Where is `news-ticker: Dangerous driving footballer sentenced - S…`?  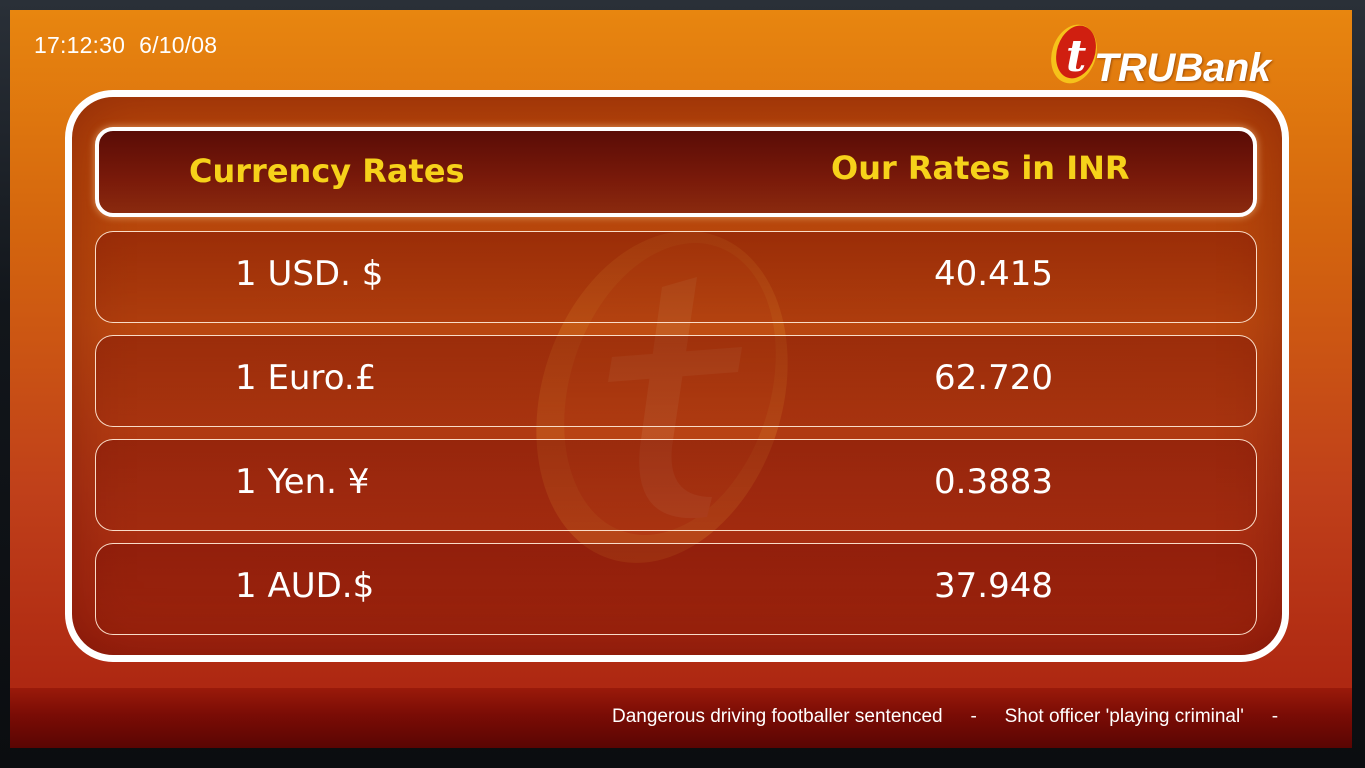 news-ticker: Dangerous driving footballer sentenced - S… is located at coordinates (681, 718).